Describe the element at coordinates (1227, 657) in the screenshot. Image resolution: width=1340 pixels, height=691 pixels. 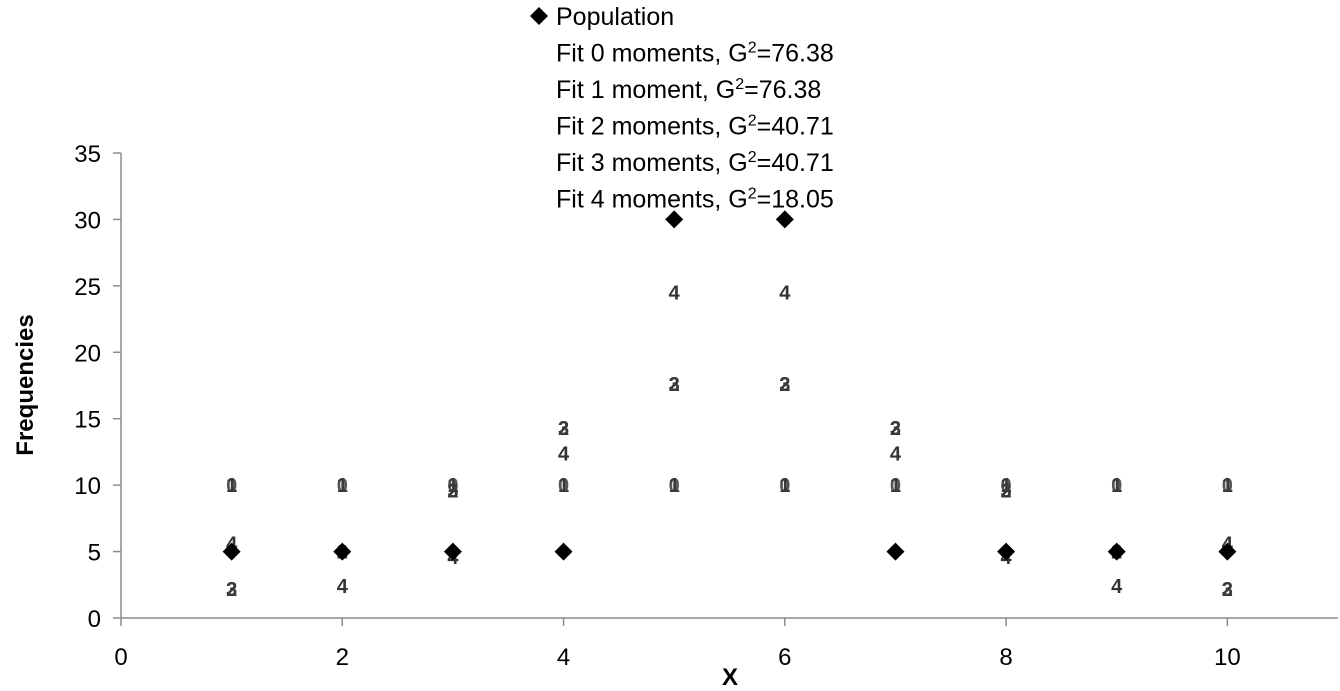
I see `x-tick-label: 10` at that location.